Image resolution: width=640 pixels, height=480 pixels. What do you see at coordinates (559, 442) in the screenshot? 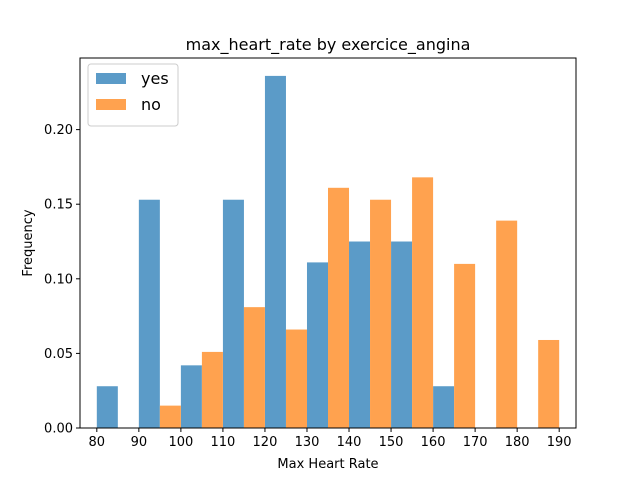
I see `x-tick-label: 190` at bounding box center [559, 442].